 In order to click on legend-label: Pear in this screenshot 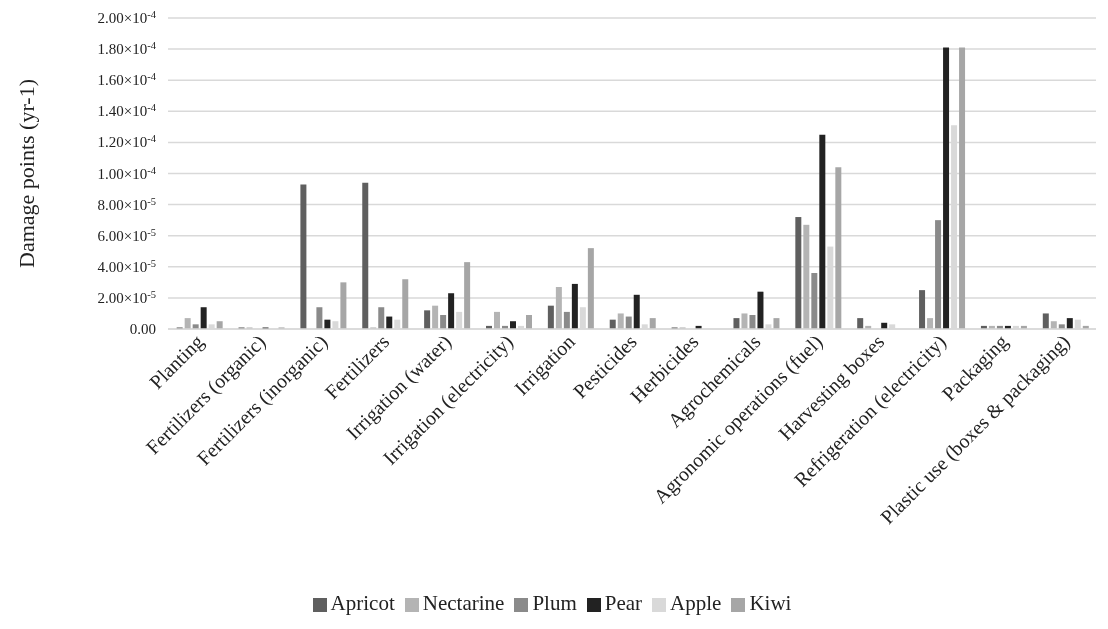, I will do `click(623, 603)`.